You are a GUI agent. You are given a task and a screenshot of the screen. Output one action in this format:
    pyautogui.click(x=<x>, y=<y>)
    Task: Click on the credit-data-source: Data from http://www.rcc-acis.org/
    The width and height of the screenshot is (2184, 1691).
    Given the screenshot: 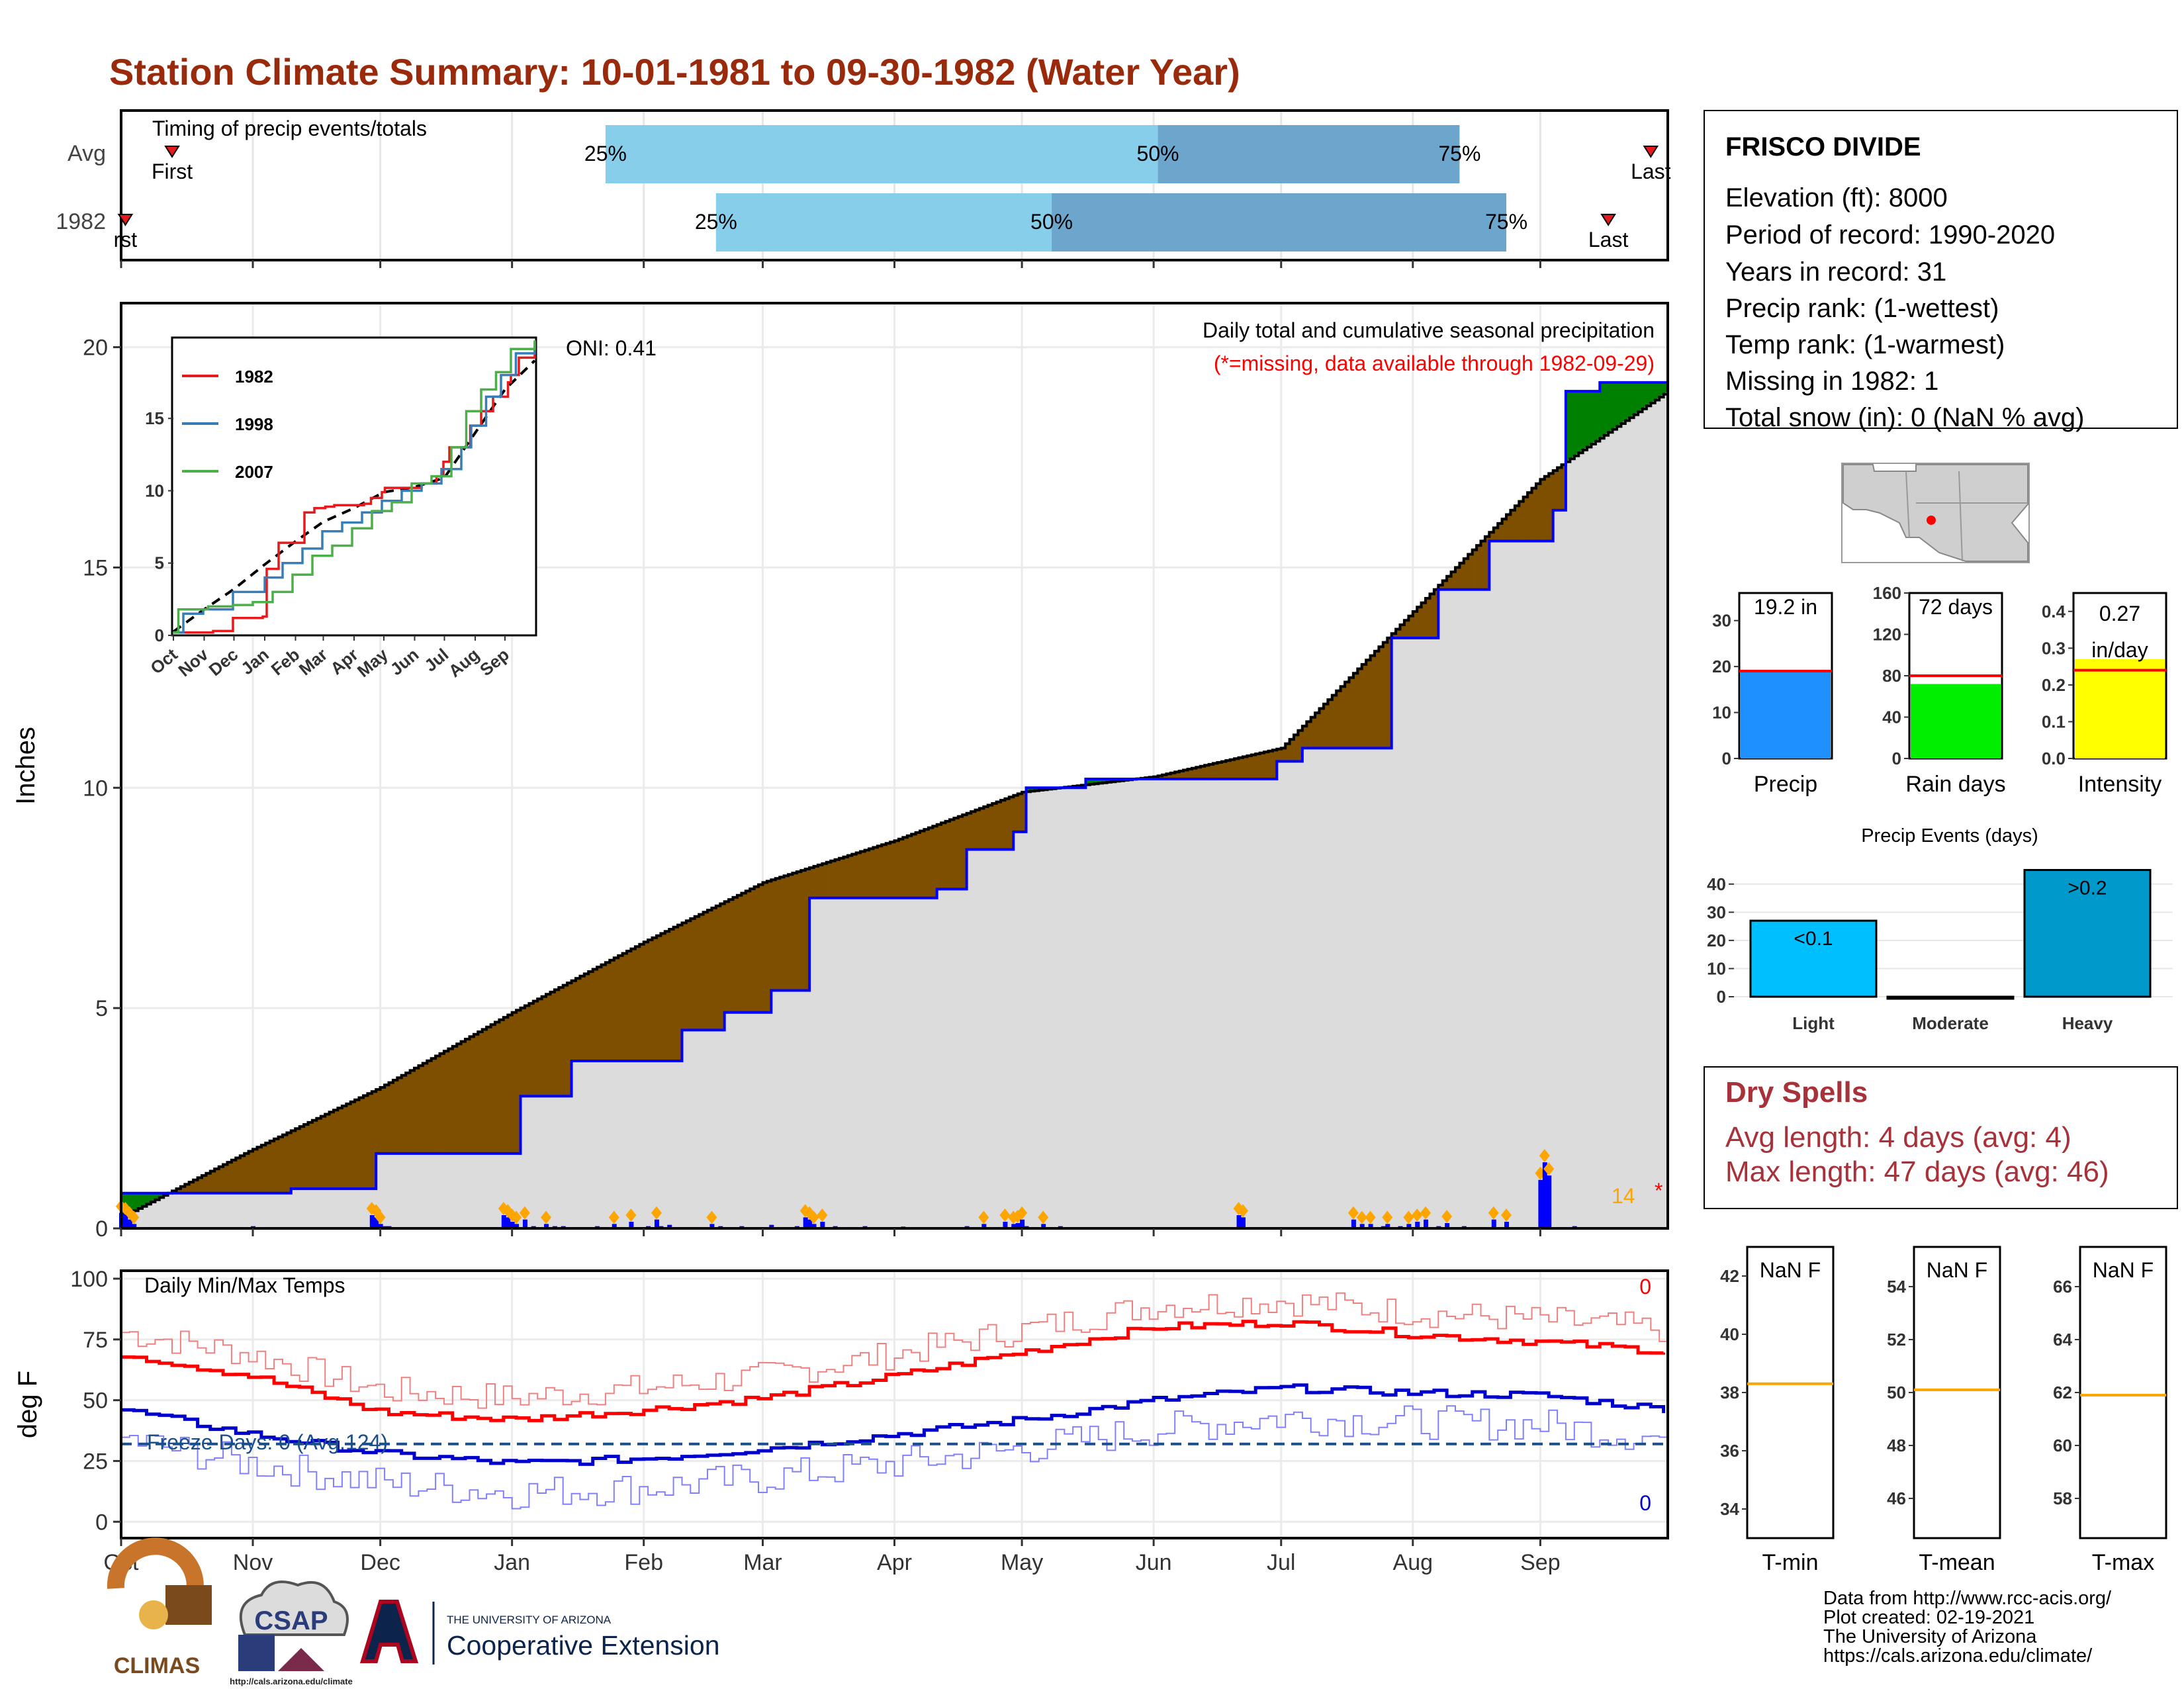 What is the action you would take?
    pyautogui.click(x=1968, y=1598)
    